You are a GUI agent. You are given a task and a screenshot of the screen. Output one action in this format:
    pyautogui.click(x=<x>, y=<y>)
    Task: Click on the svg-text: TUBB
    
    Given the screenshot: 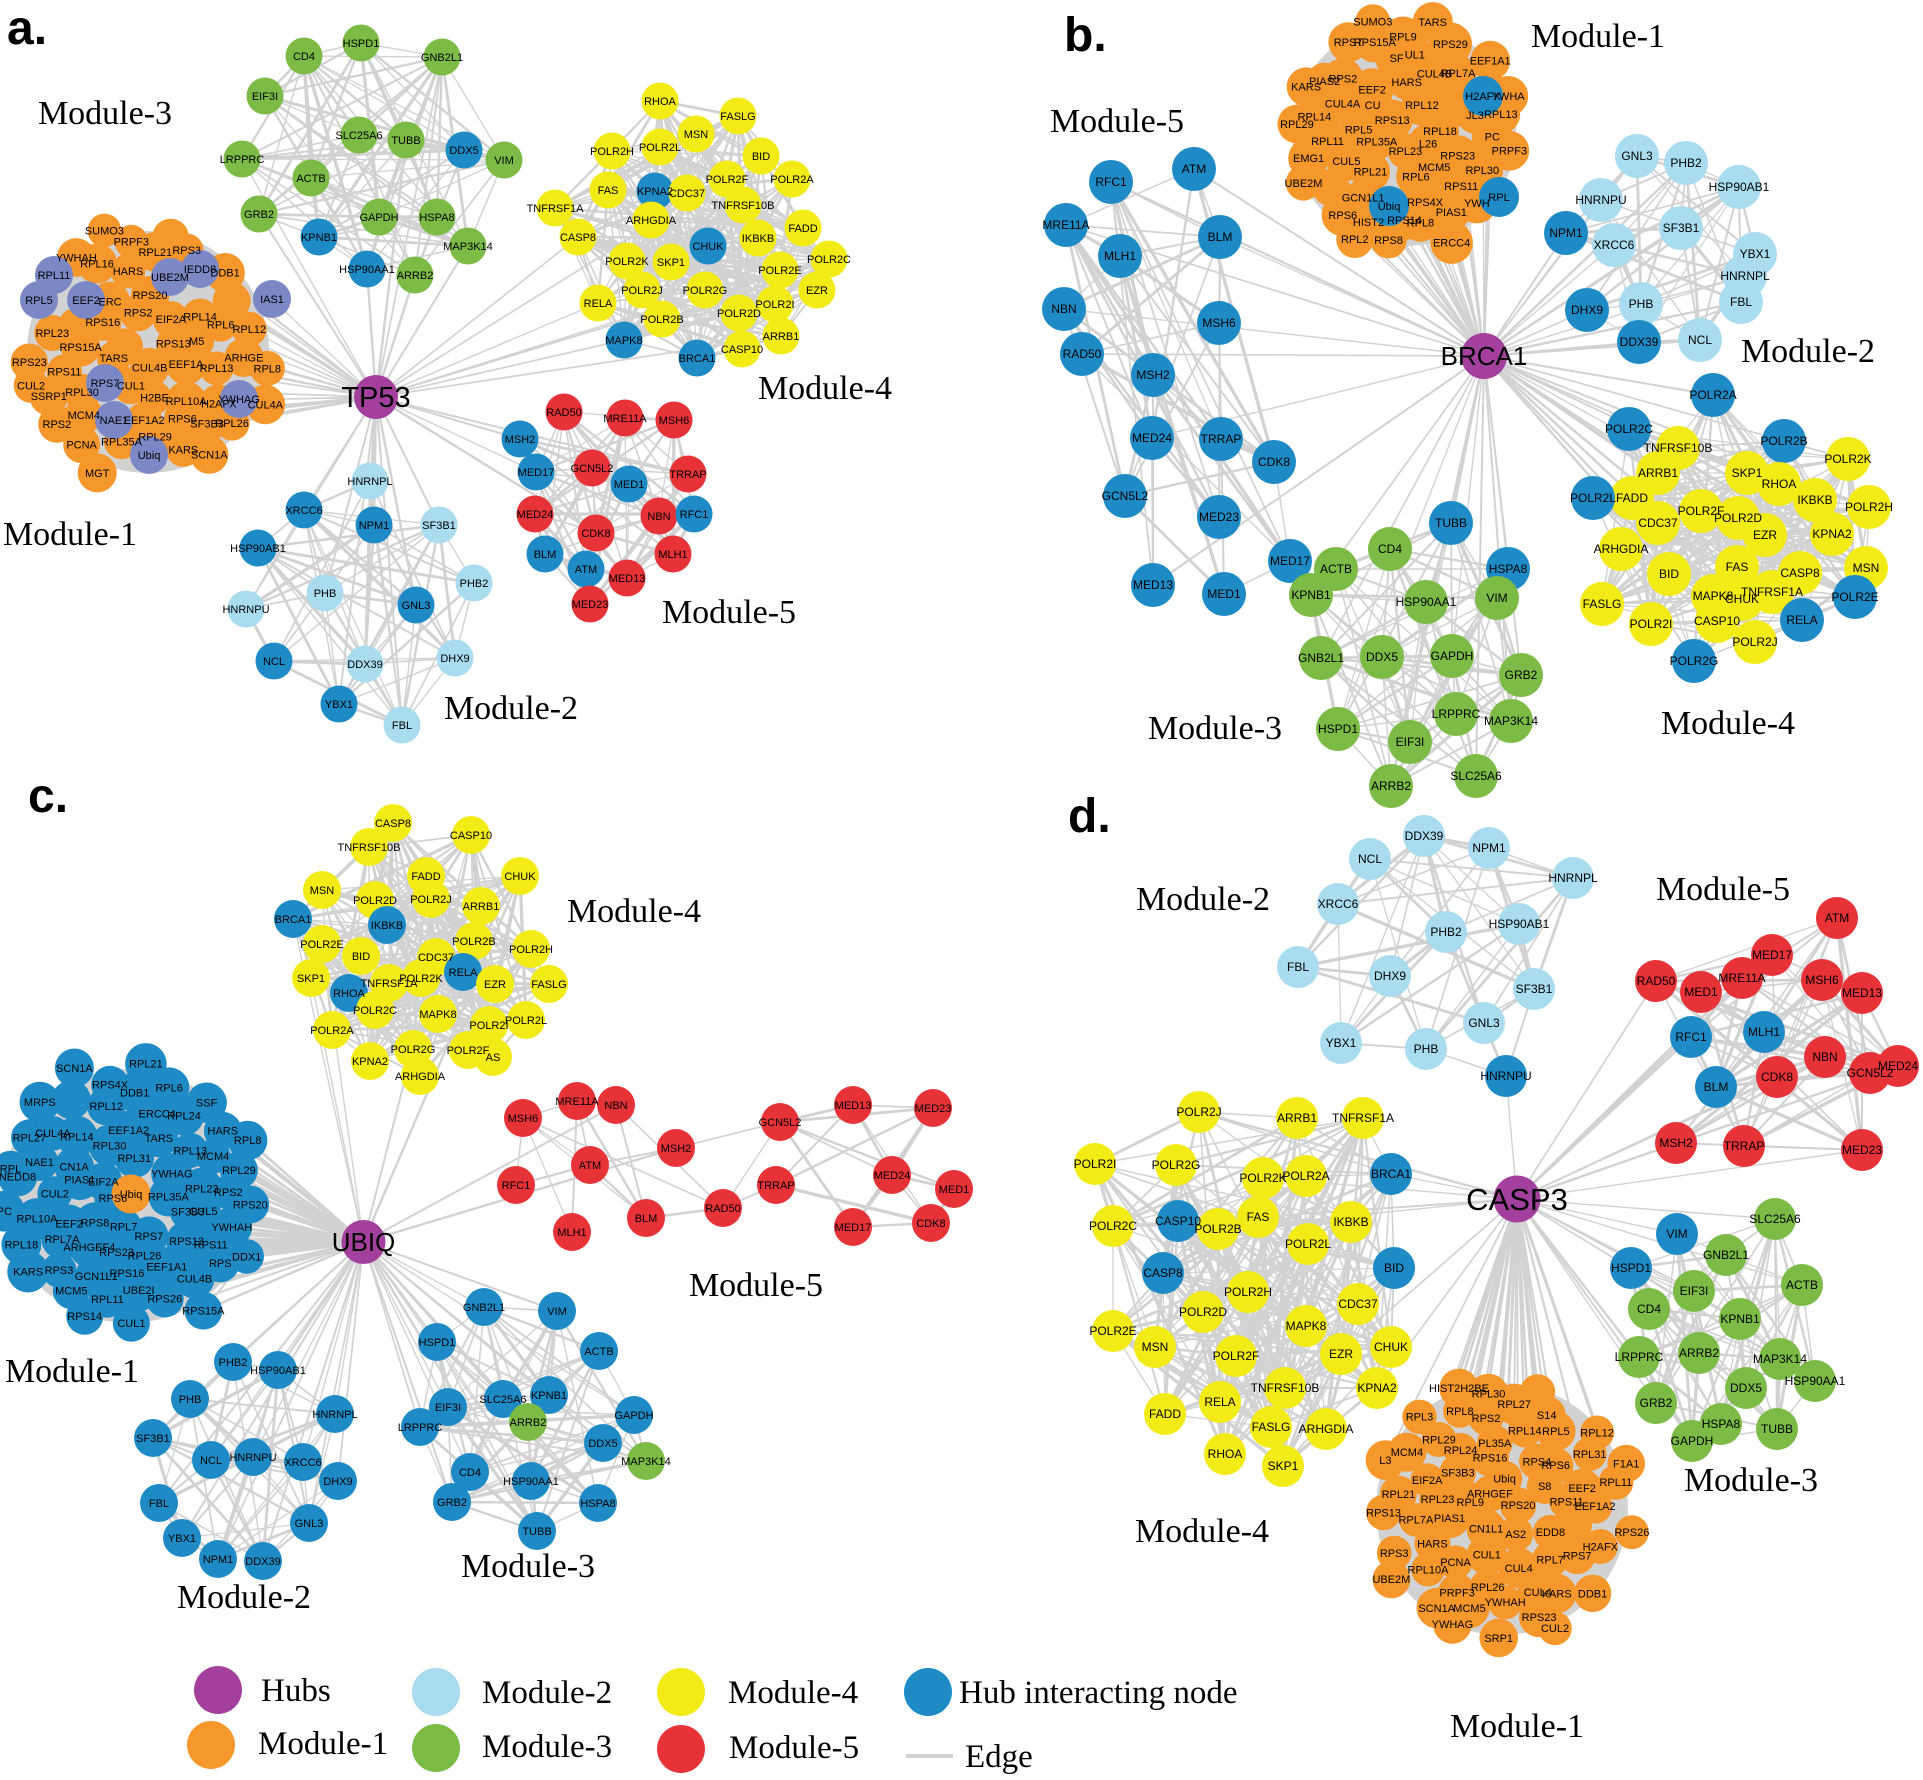 What is the action you would take?
    pyautogui.click(x=1777, y=1429)
    